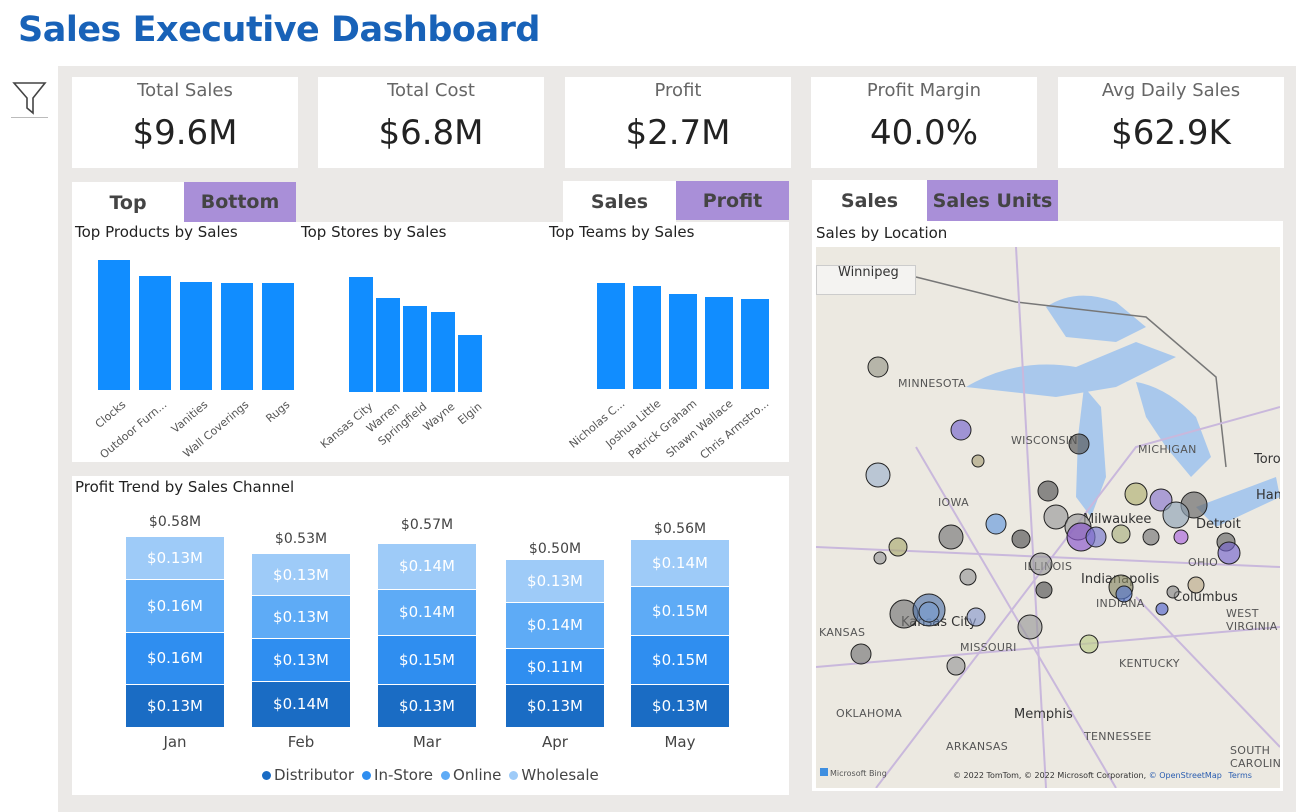  What do you see at coordinates (680, 610) in the screenshot?
I see `stack-segment-online: $0.15M` at bounding box center [680, 610].